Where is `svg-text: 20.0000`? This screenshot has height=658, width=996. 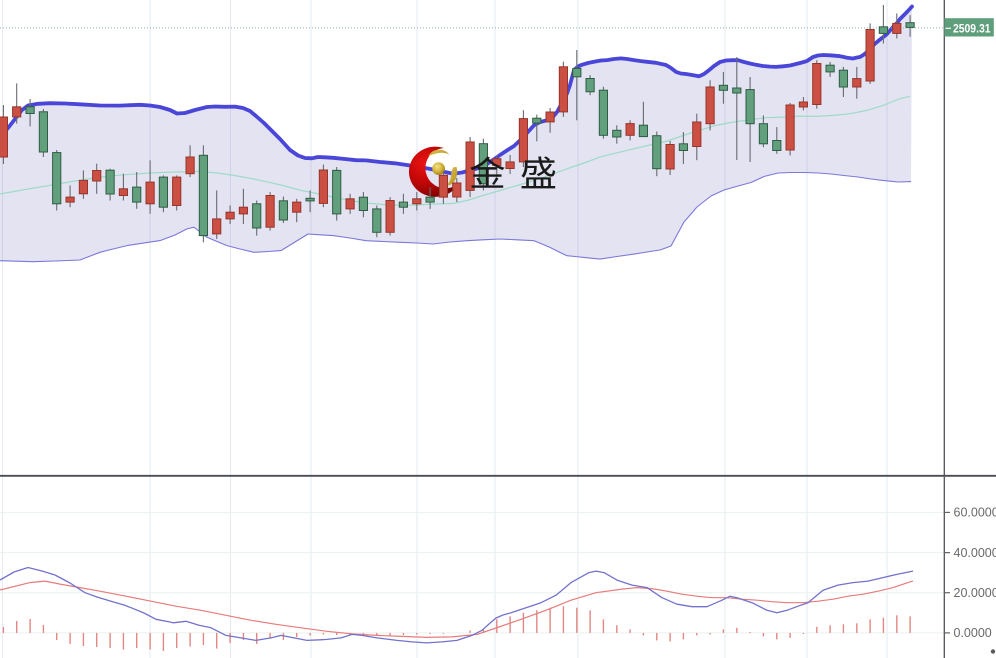 svg-text: 20.0000 is located at coordinates (975, 593).